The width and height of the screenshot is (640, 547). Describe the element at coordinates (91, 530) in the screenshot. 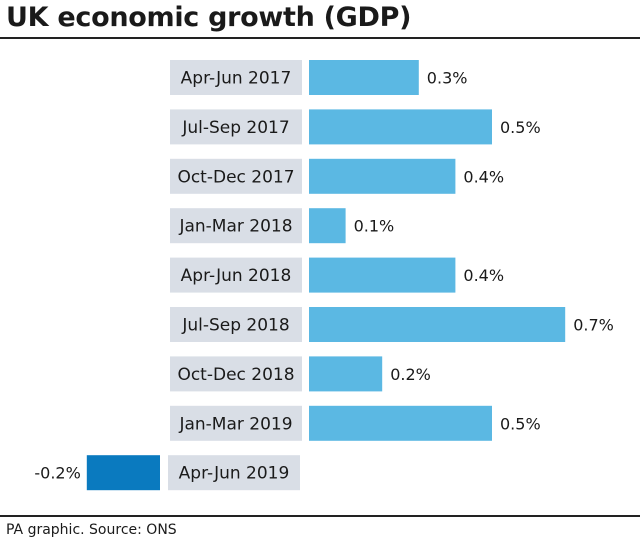

I see `source-note: PA graphic. Source: ONS` at that location.